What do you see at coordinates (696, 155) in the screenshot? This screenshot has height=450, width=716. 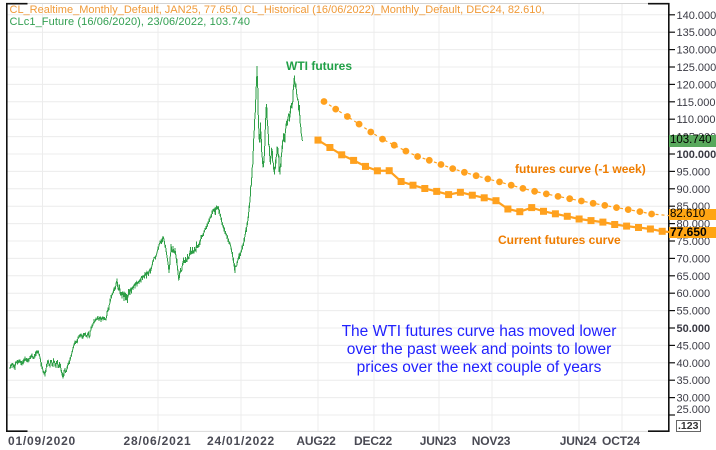 I see `svg-text: 100.000` at bounding box center [696, 155].